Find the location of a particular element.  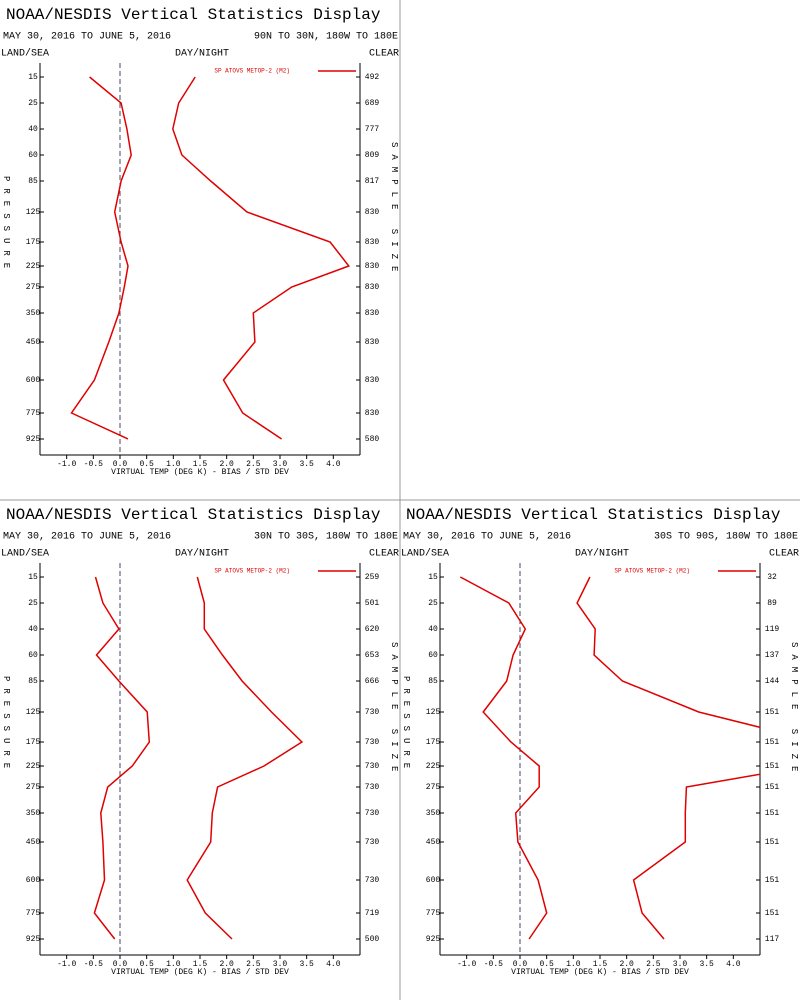

sample-size: 89 is located at coordinates (772, 603).